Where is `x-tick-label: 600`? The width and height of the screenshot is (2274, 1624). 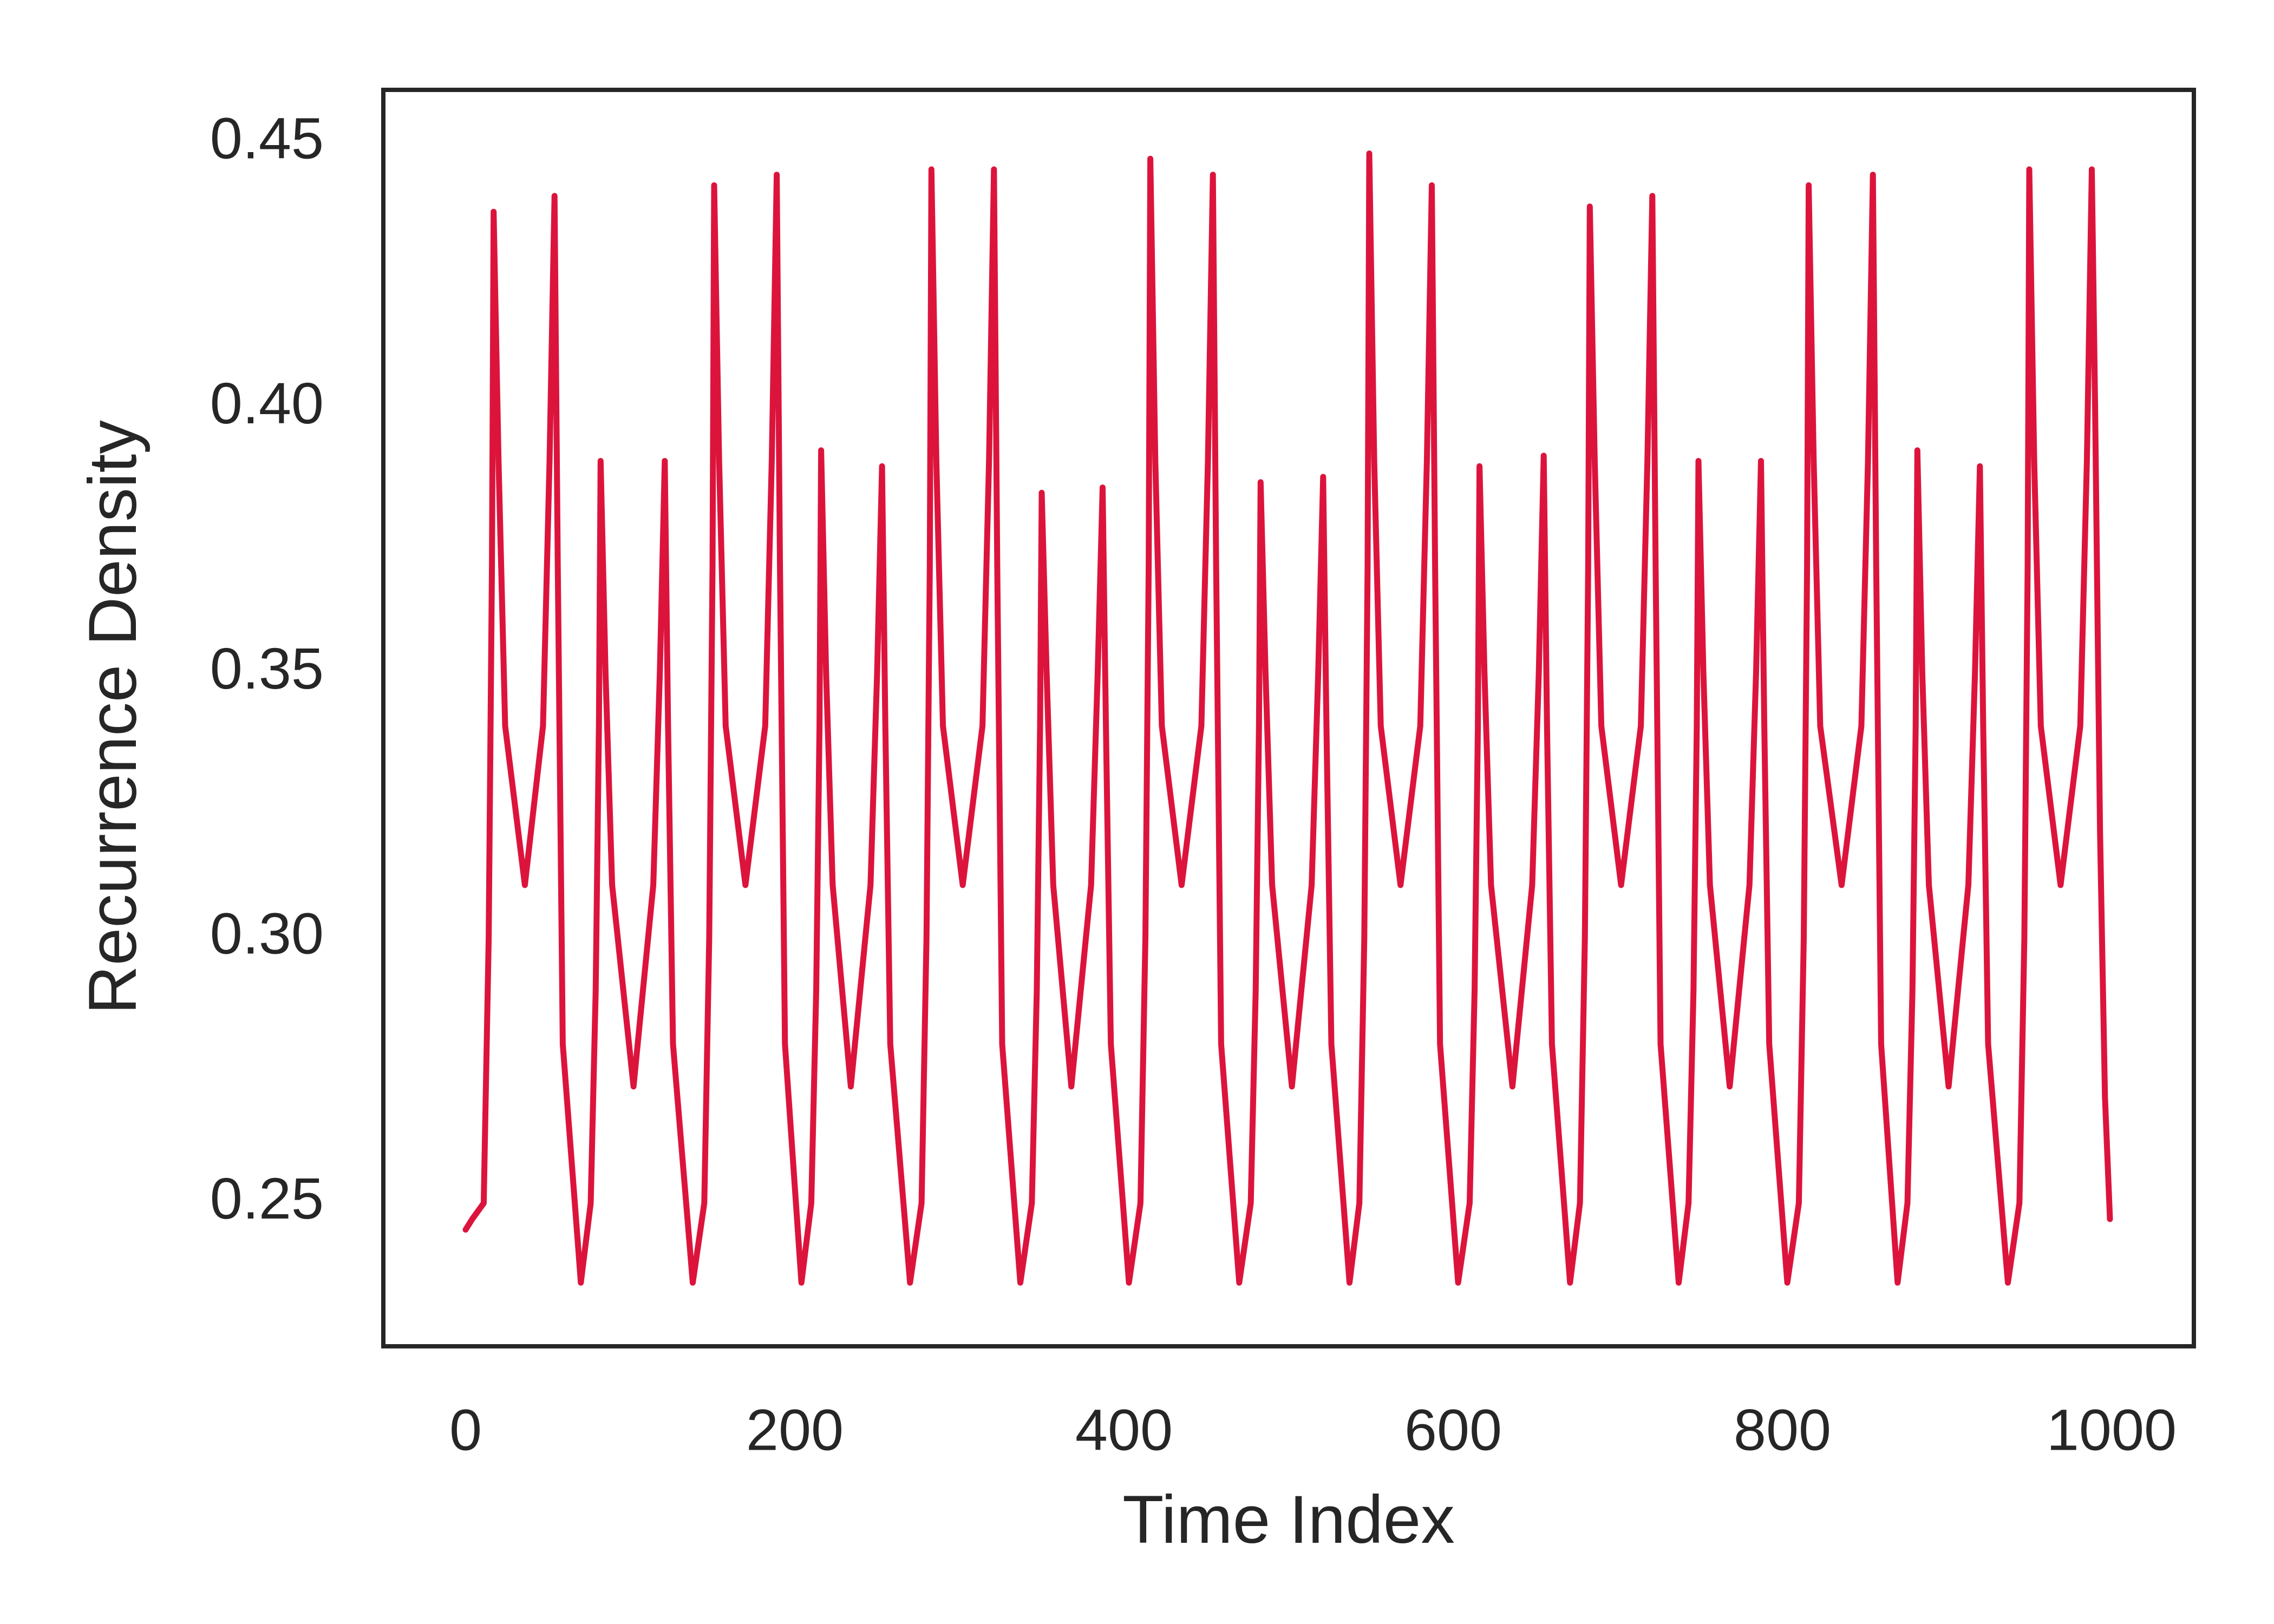 x-tick-label: 600 is located at coordinates (1453, 1430).